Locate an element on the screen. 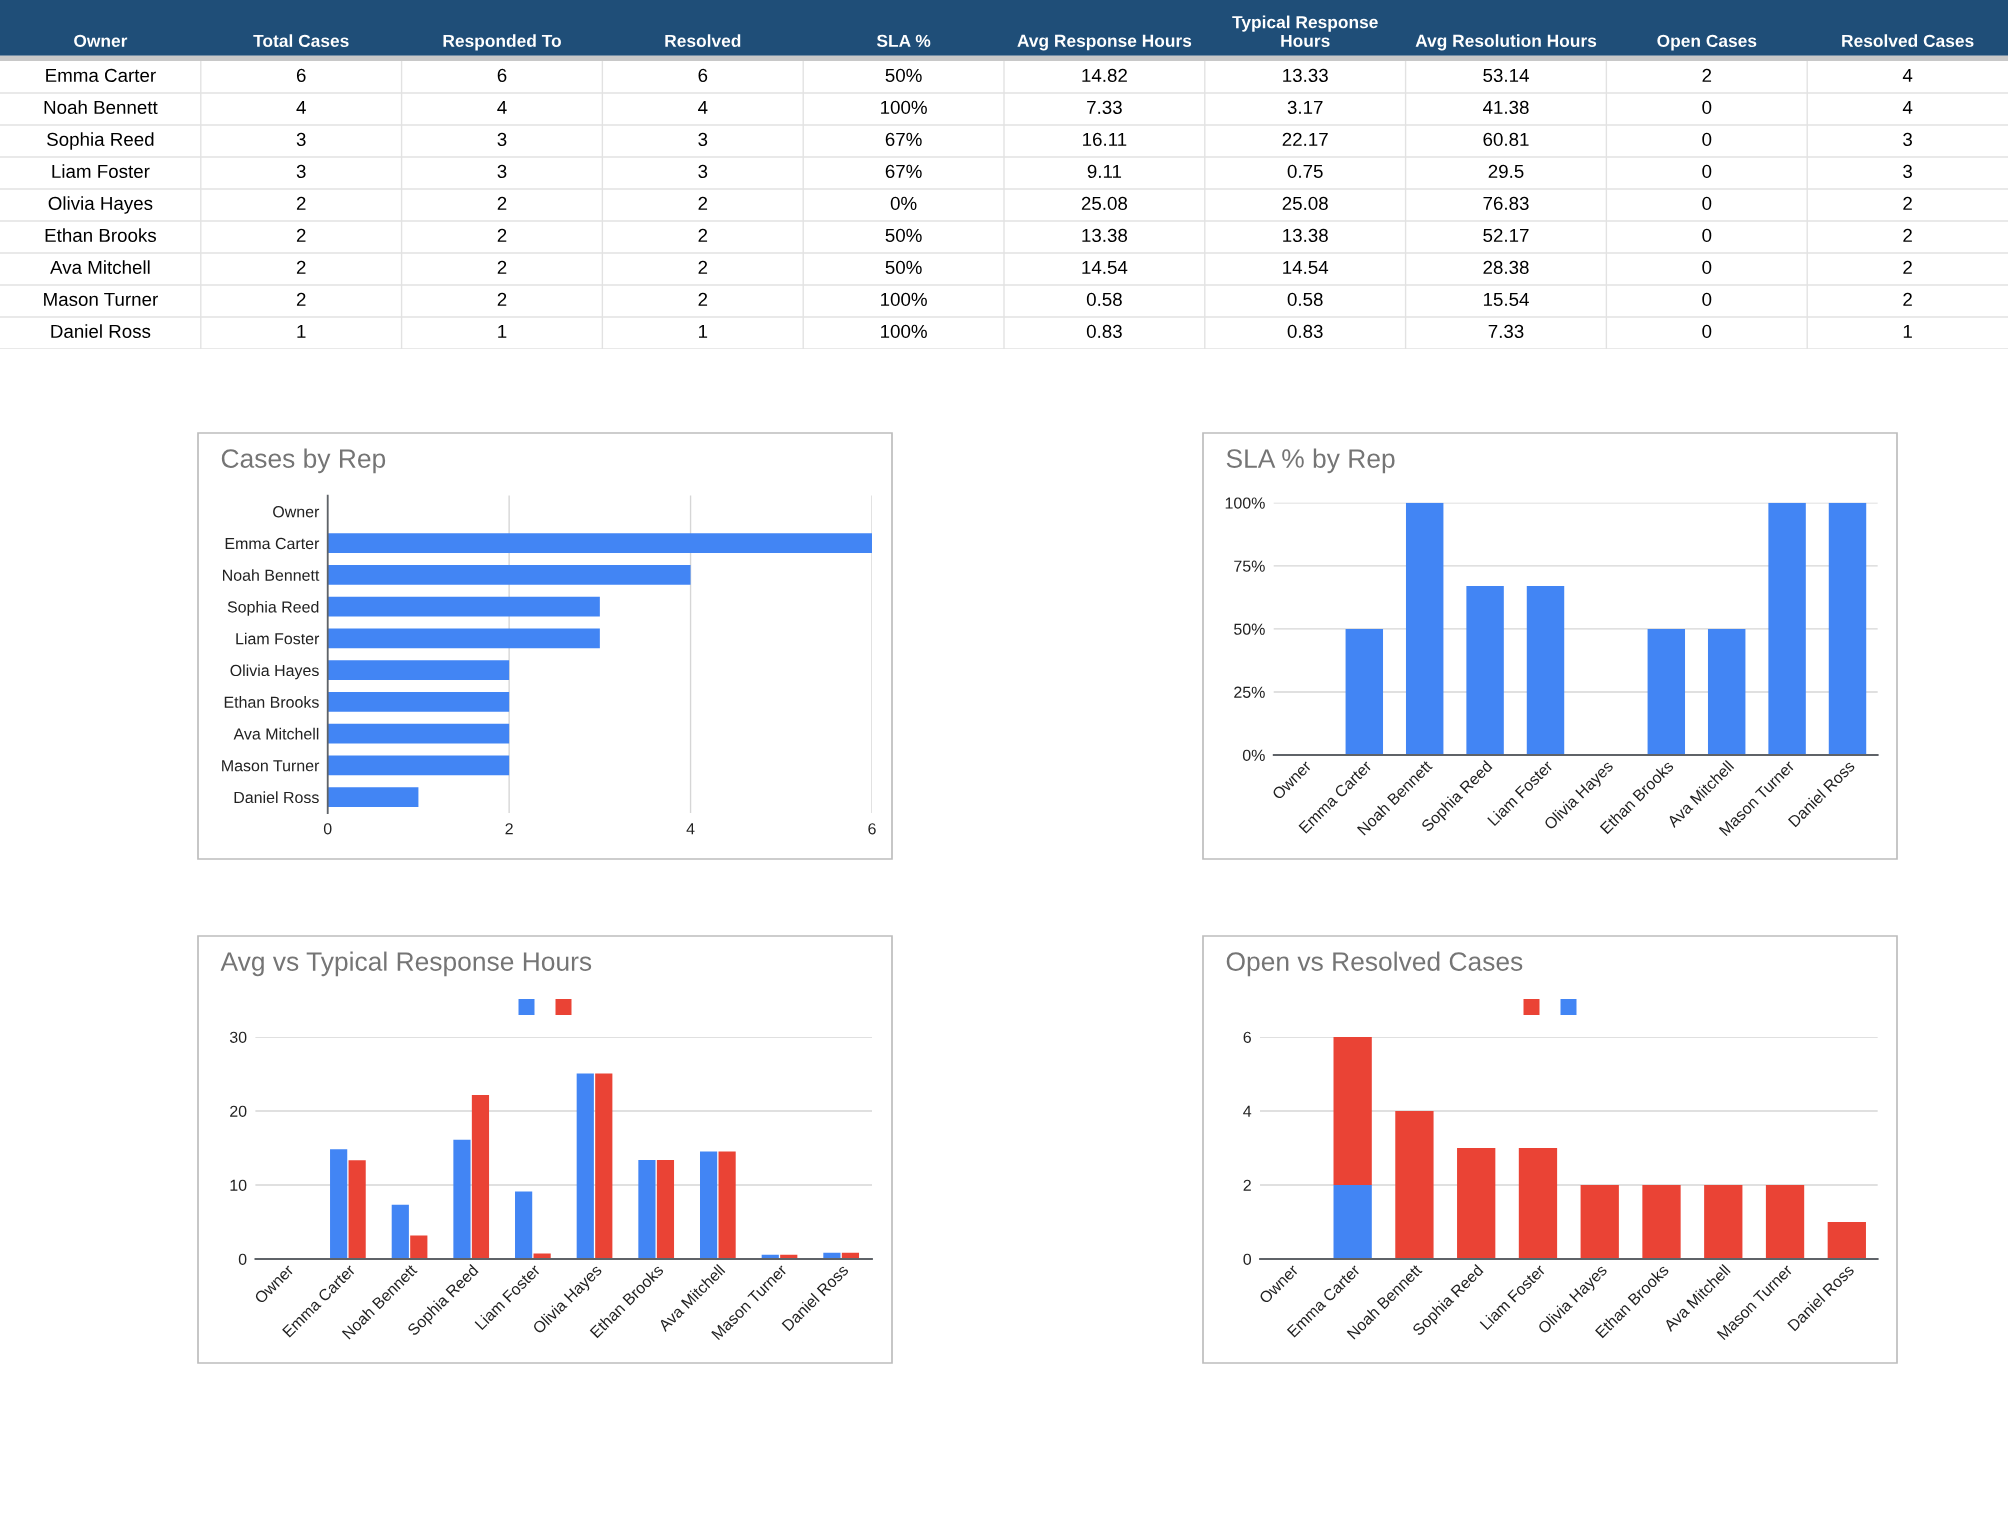  text: 28.38 is located at coordinates (1506, 267).